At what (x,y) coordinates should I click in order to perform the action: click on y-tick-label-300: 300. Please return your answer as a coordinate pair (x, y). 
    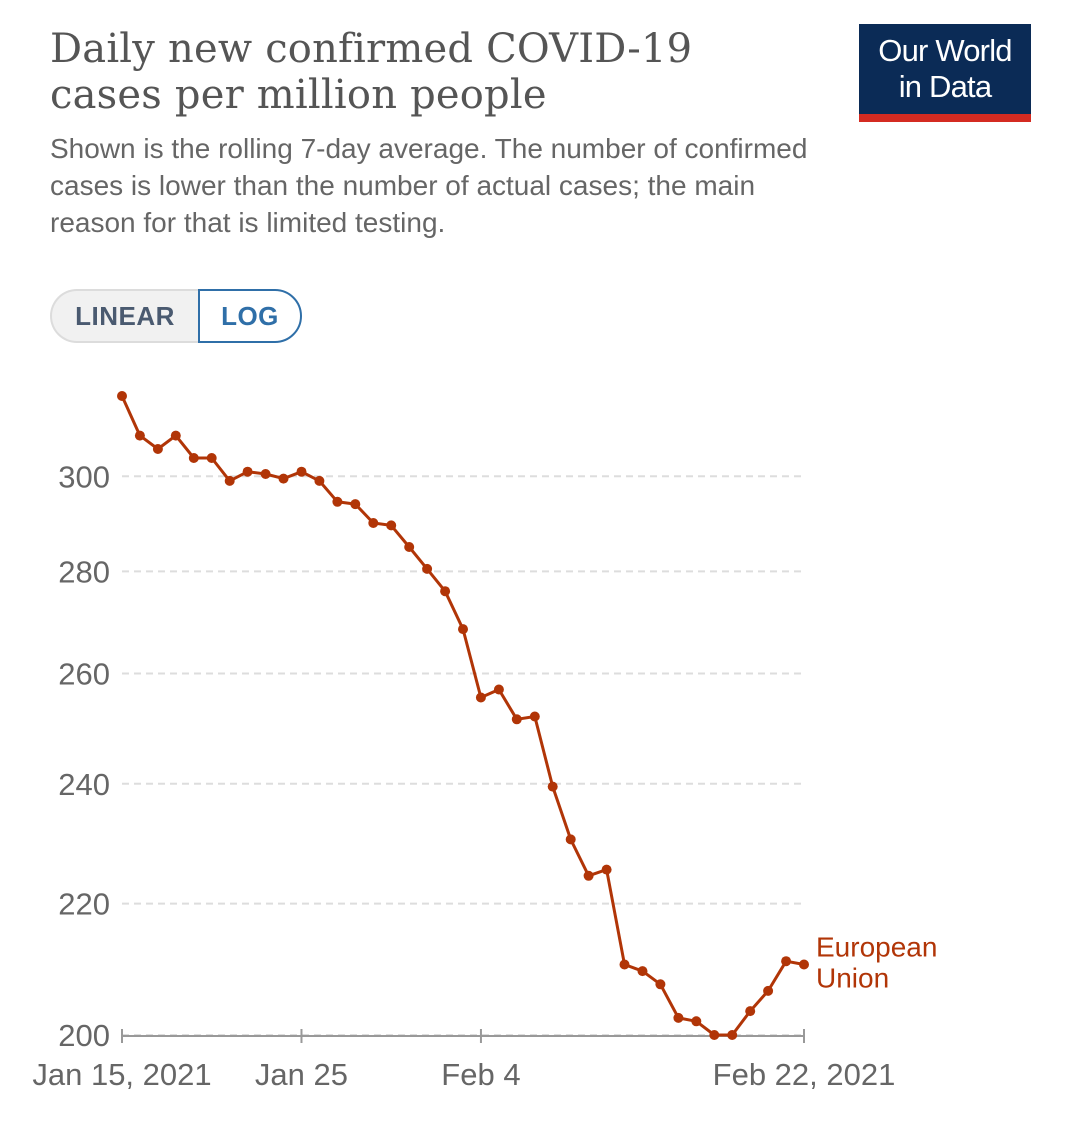
    Looking at the image, I should click on (84, 476).